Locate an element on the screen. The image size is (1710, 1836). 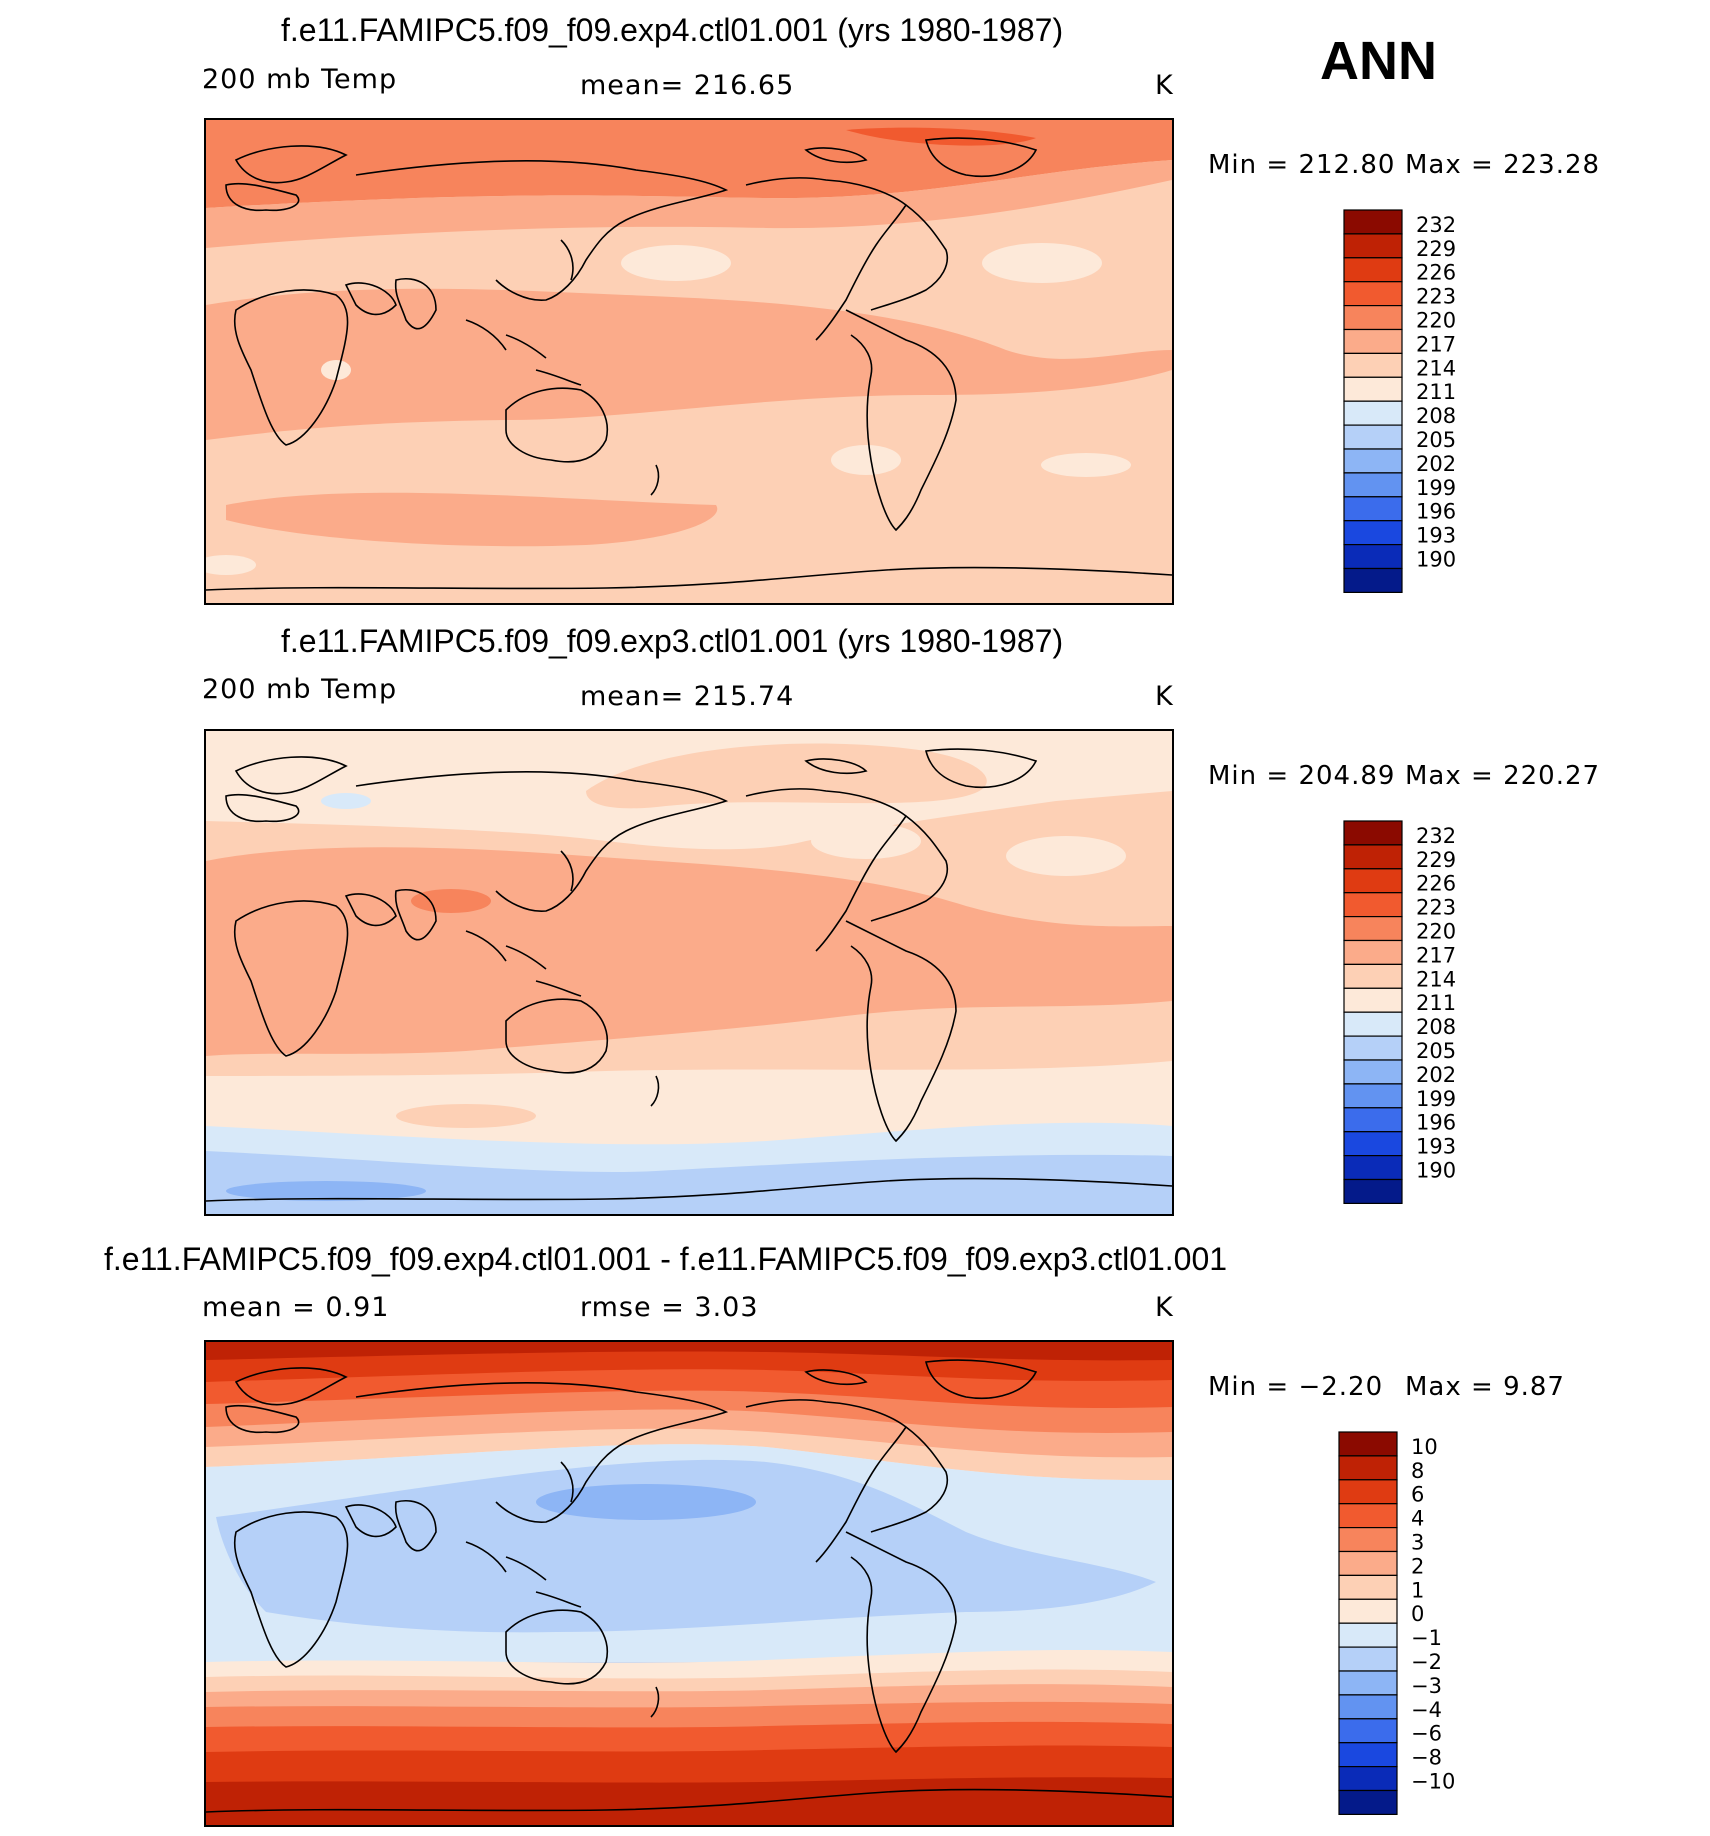
panel1-map-svg is located at coordinates (689, 361).